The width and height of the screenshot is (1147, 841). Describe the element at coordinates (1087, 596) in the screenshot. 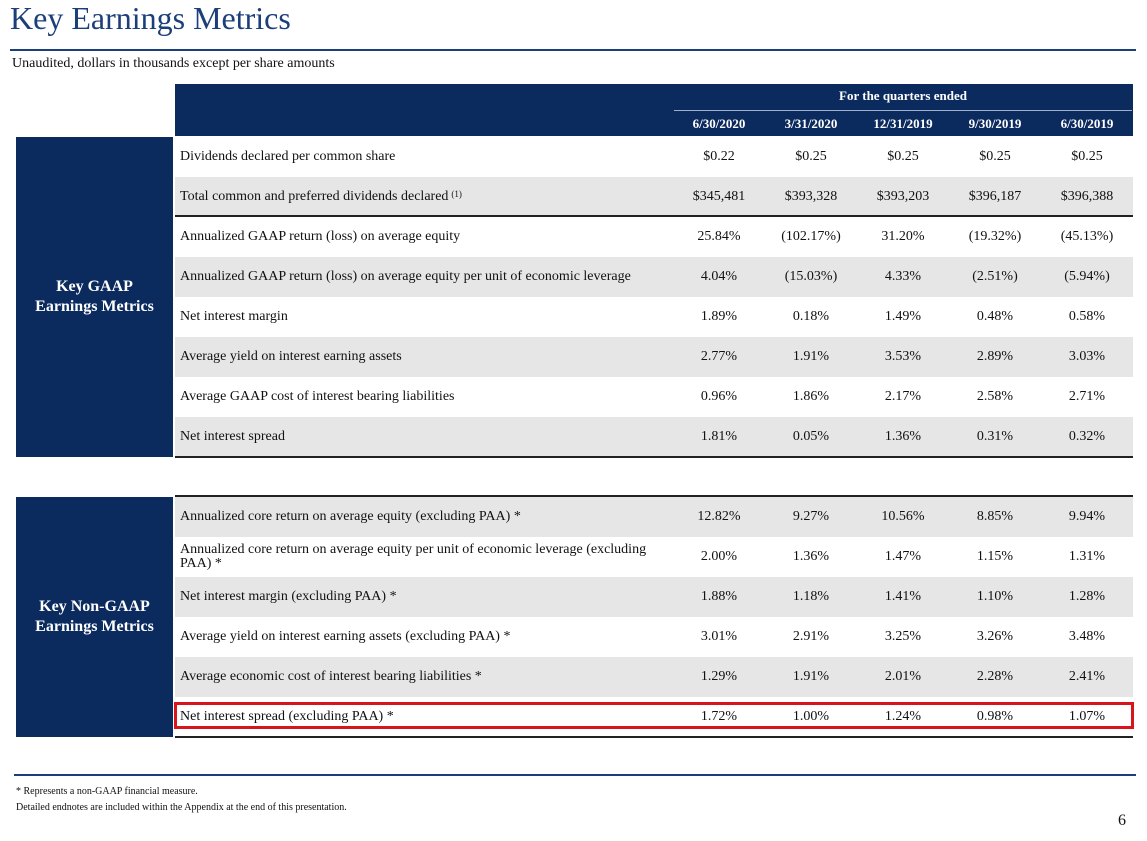

I see `table-cell: 1.28%` at that location.